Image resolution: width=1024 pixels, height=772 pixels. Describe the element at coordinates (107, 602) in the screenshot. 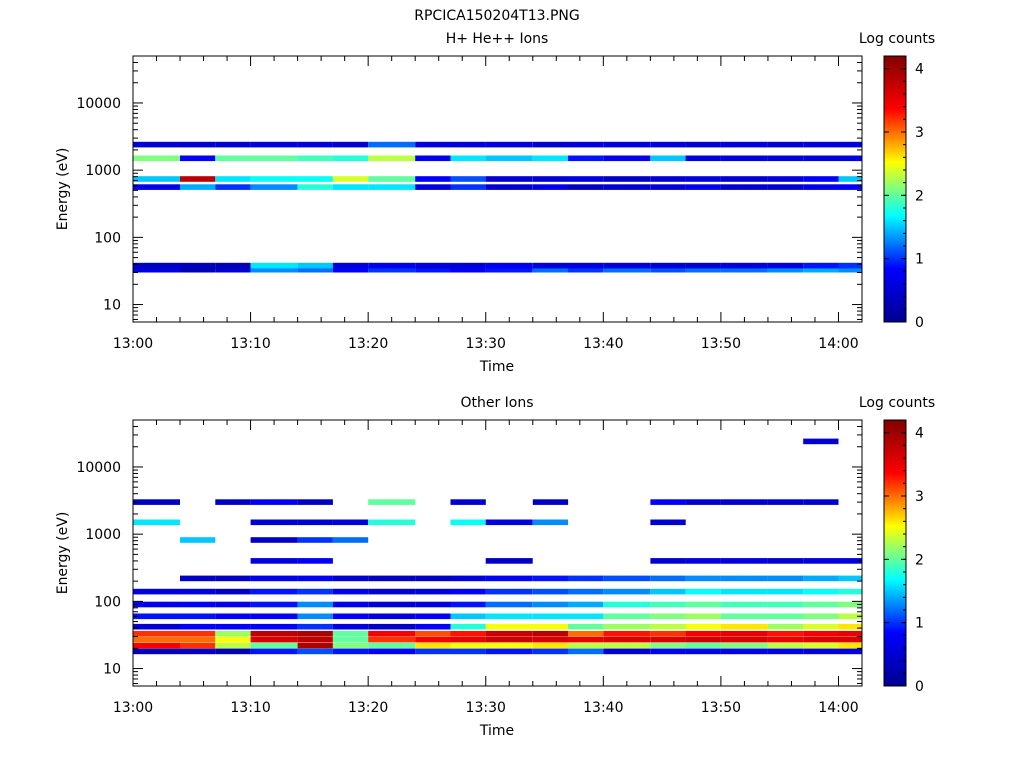

I see `y-tick-label: 100` at that location.